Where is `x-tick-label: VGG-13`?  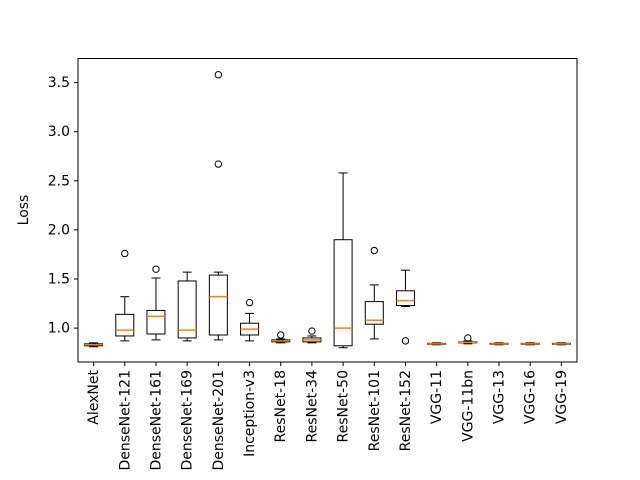
x-tick-label: VGG-13 is located at coordinates (500, 397).